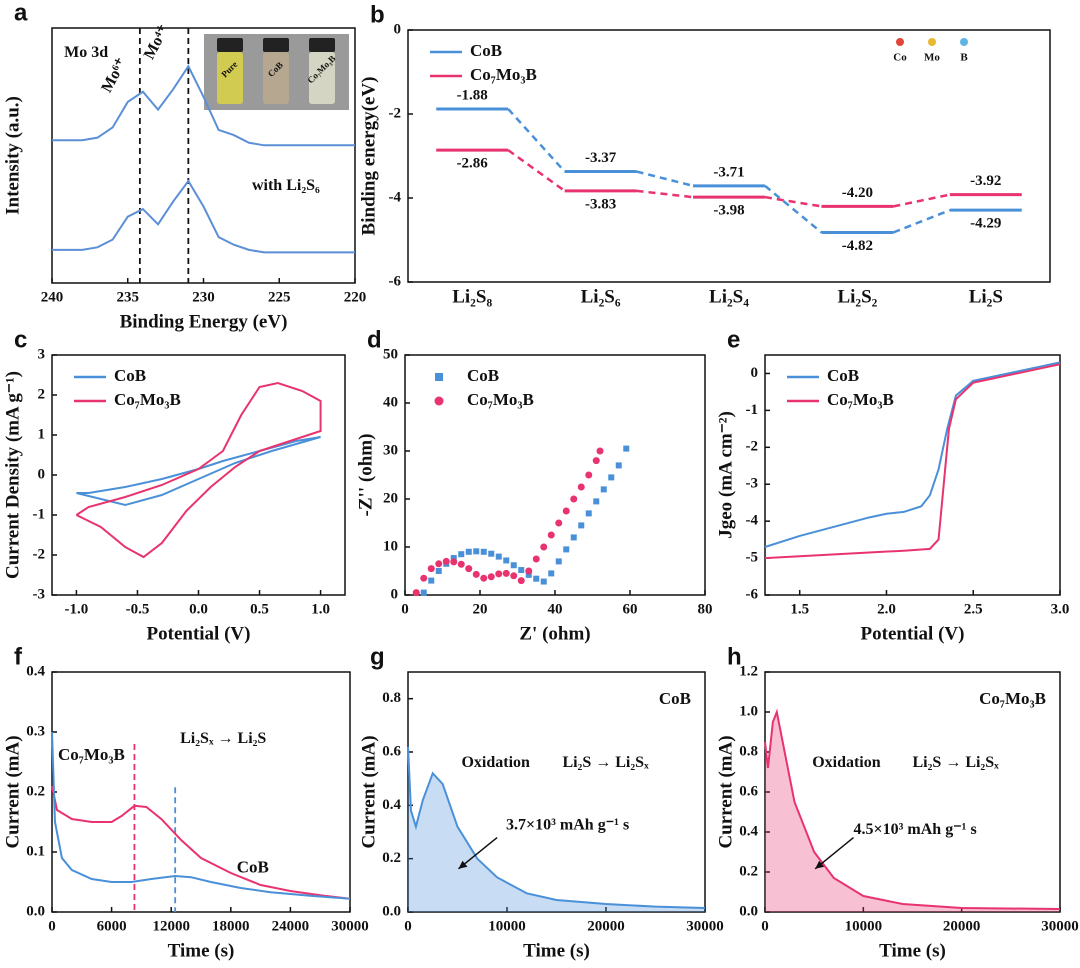 This screenshot has width=1080, height=968. Describe the element at coordinates (860, 399) in the screenshot. I see `legend-label: Co₇Mo₃B` at that location.